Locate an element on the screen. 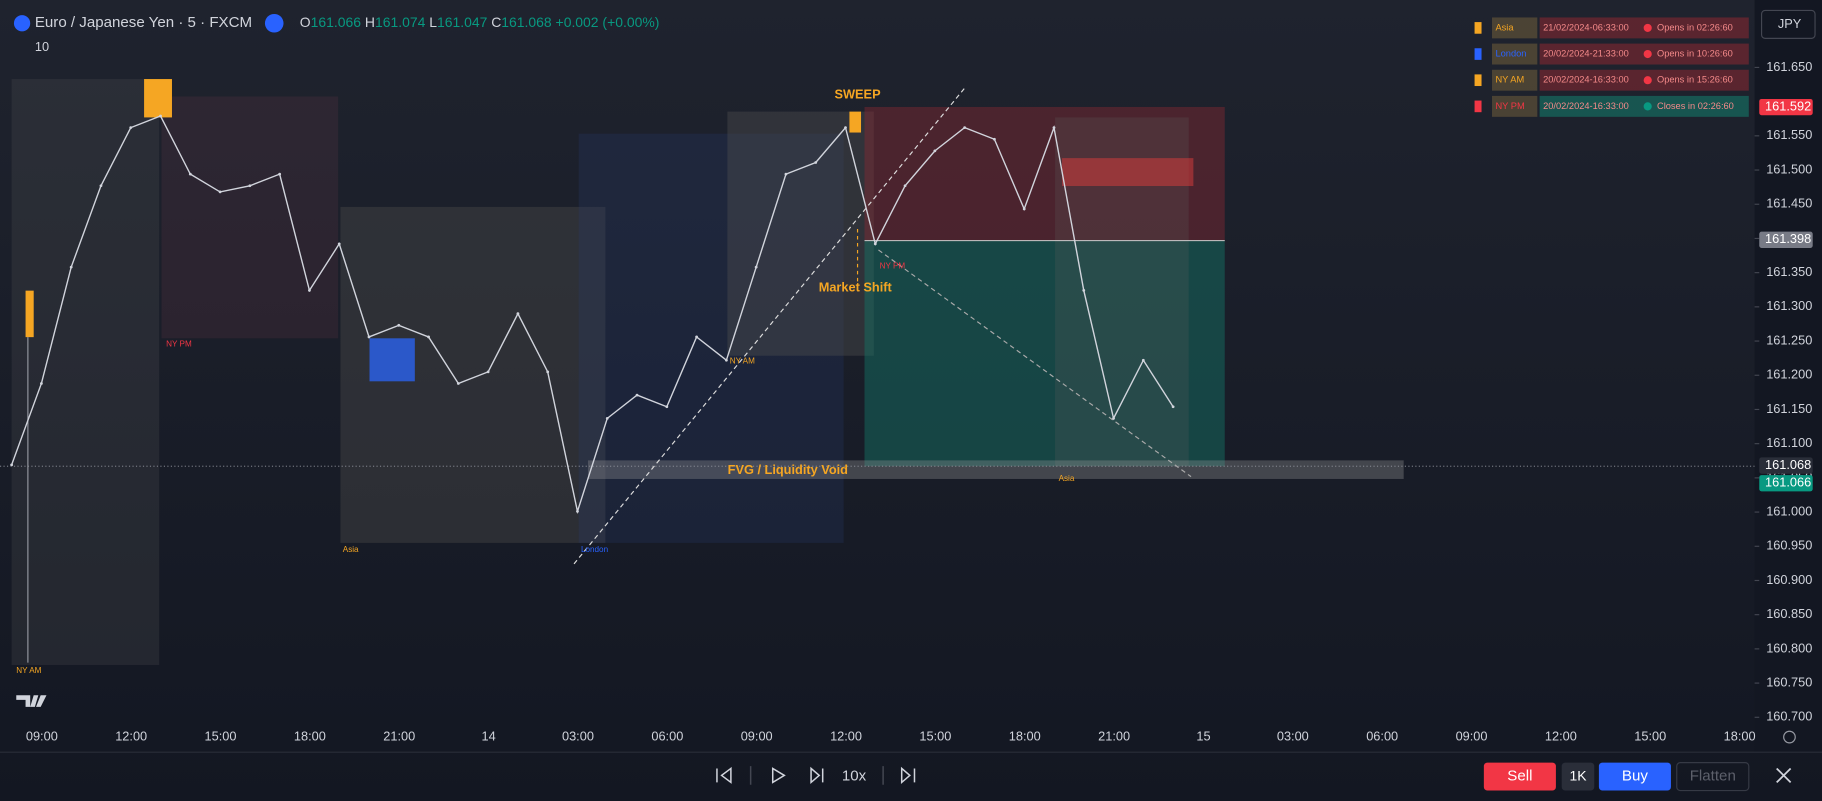 The image size is (1822, 801). session-time: 20/02/2024-16:33:00 is located at coordinates (1586, 80).